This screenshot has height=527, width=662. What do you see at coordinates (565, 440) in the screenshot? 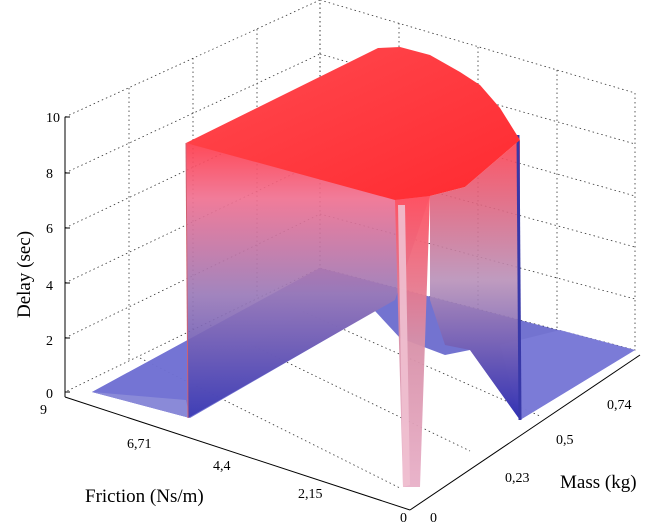
I see `mass-tick: 0,5` at bounding box center [565, 440].